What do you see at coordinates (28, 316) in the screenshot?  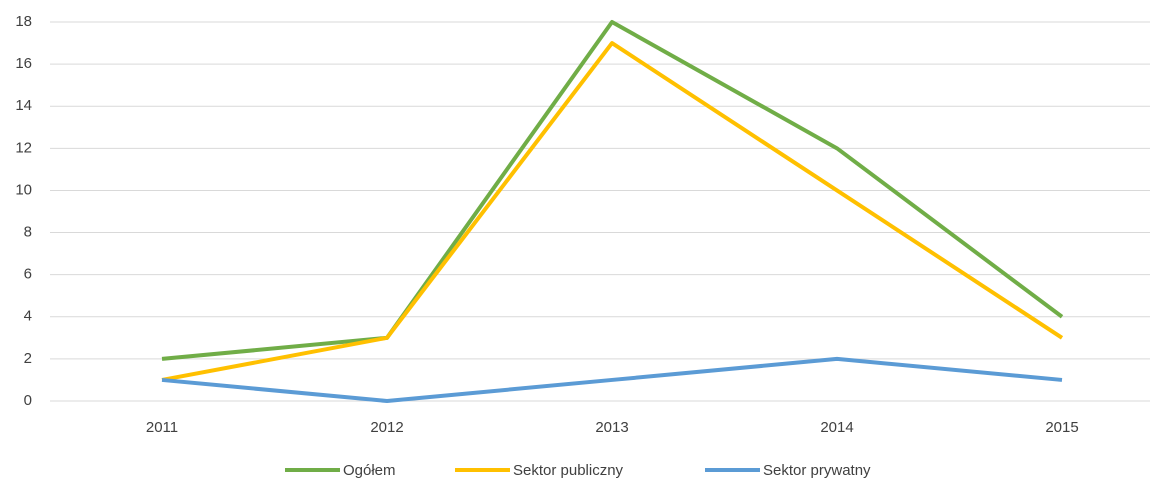 I see `y-tick-label: 4` at bounding box center [28, 316].